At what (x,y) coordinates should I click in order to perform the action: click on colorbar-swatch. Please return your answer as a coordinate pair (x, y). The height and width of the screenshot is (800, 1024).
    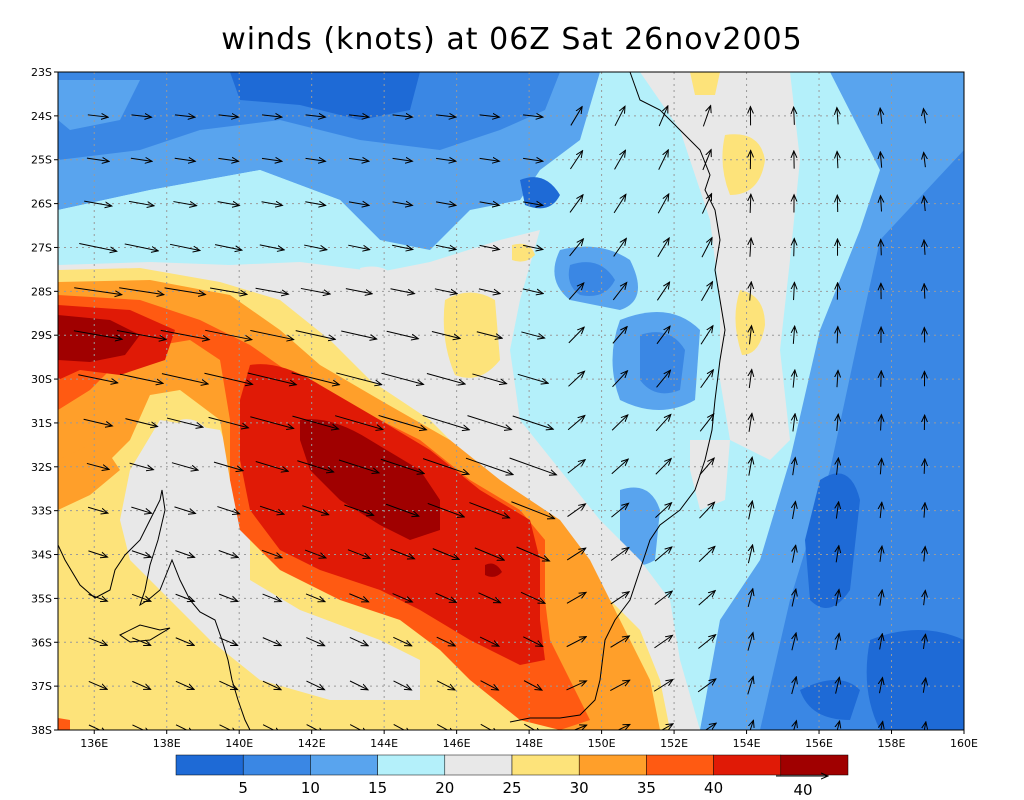
    Looking at the image, I should click on (276, 765).